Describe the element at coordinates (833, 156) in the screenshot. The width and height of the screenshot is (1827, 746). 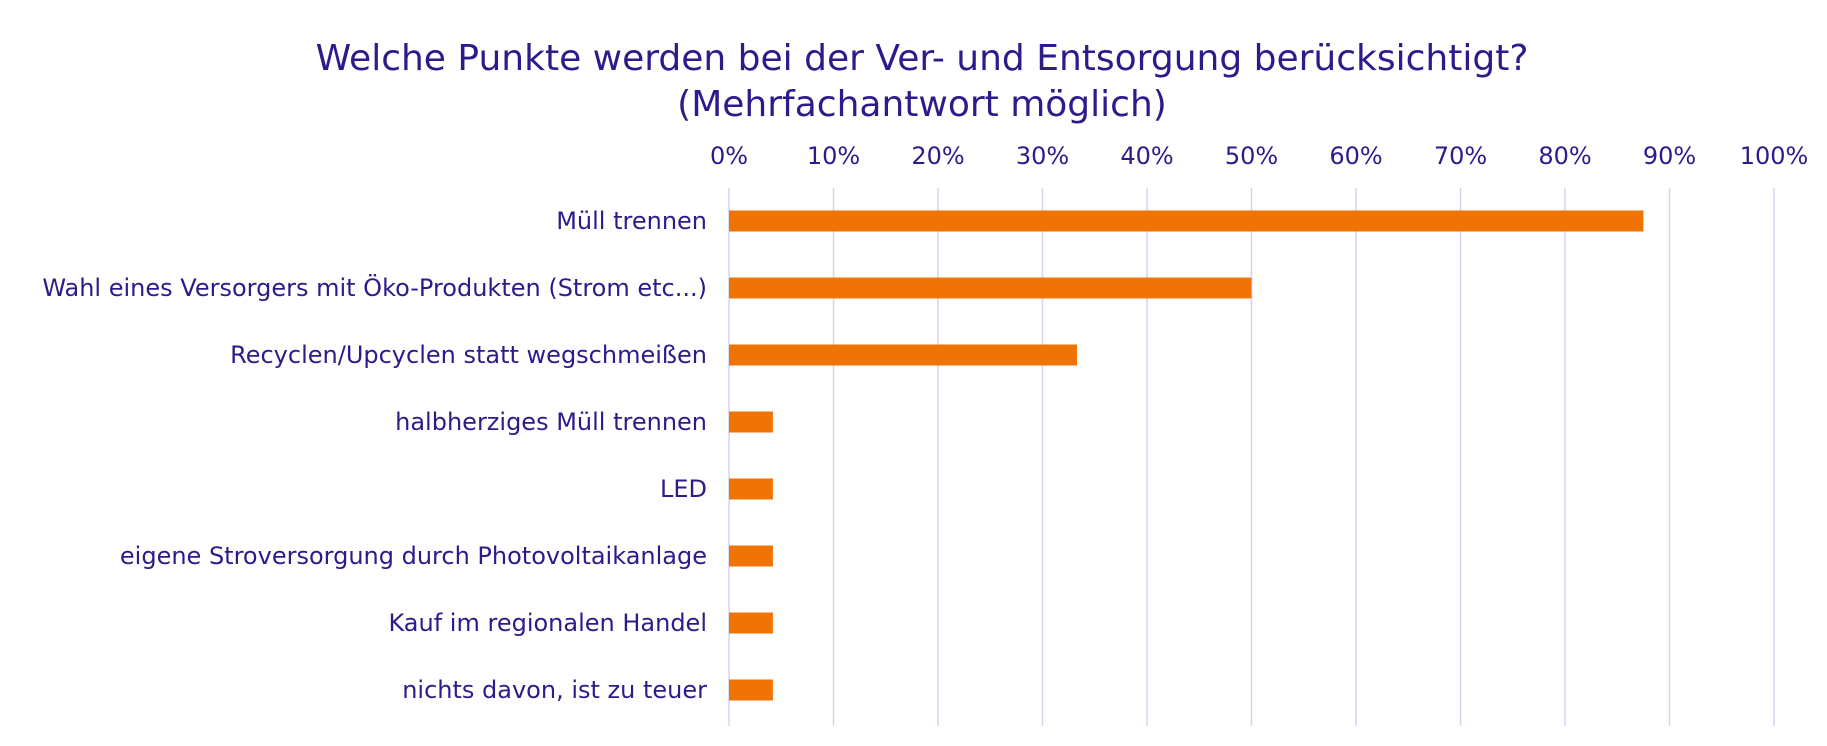
I see `x-tick-label: 10%` at that location.